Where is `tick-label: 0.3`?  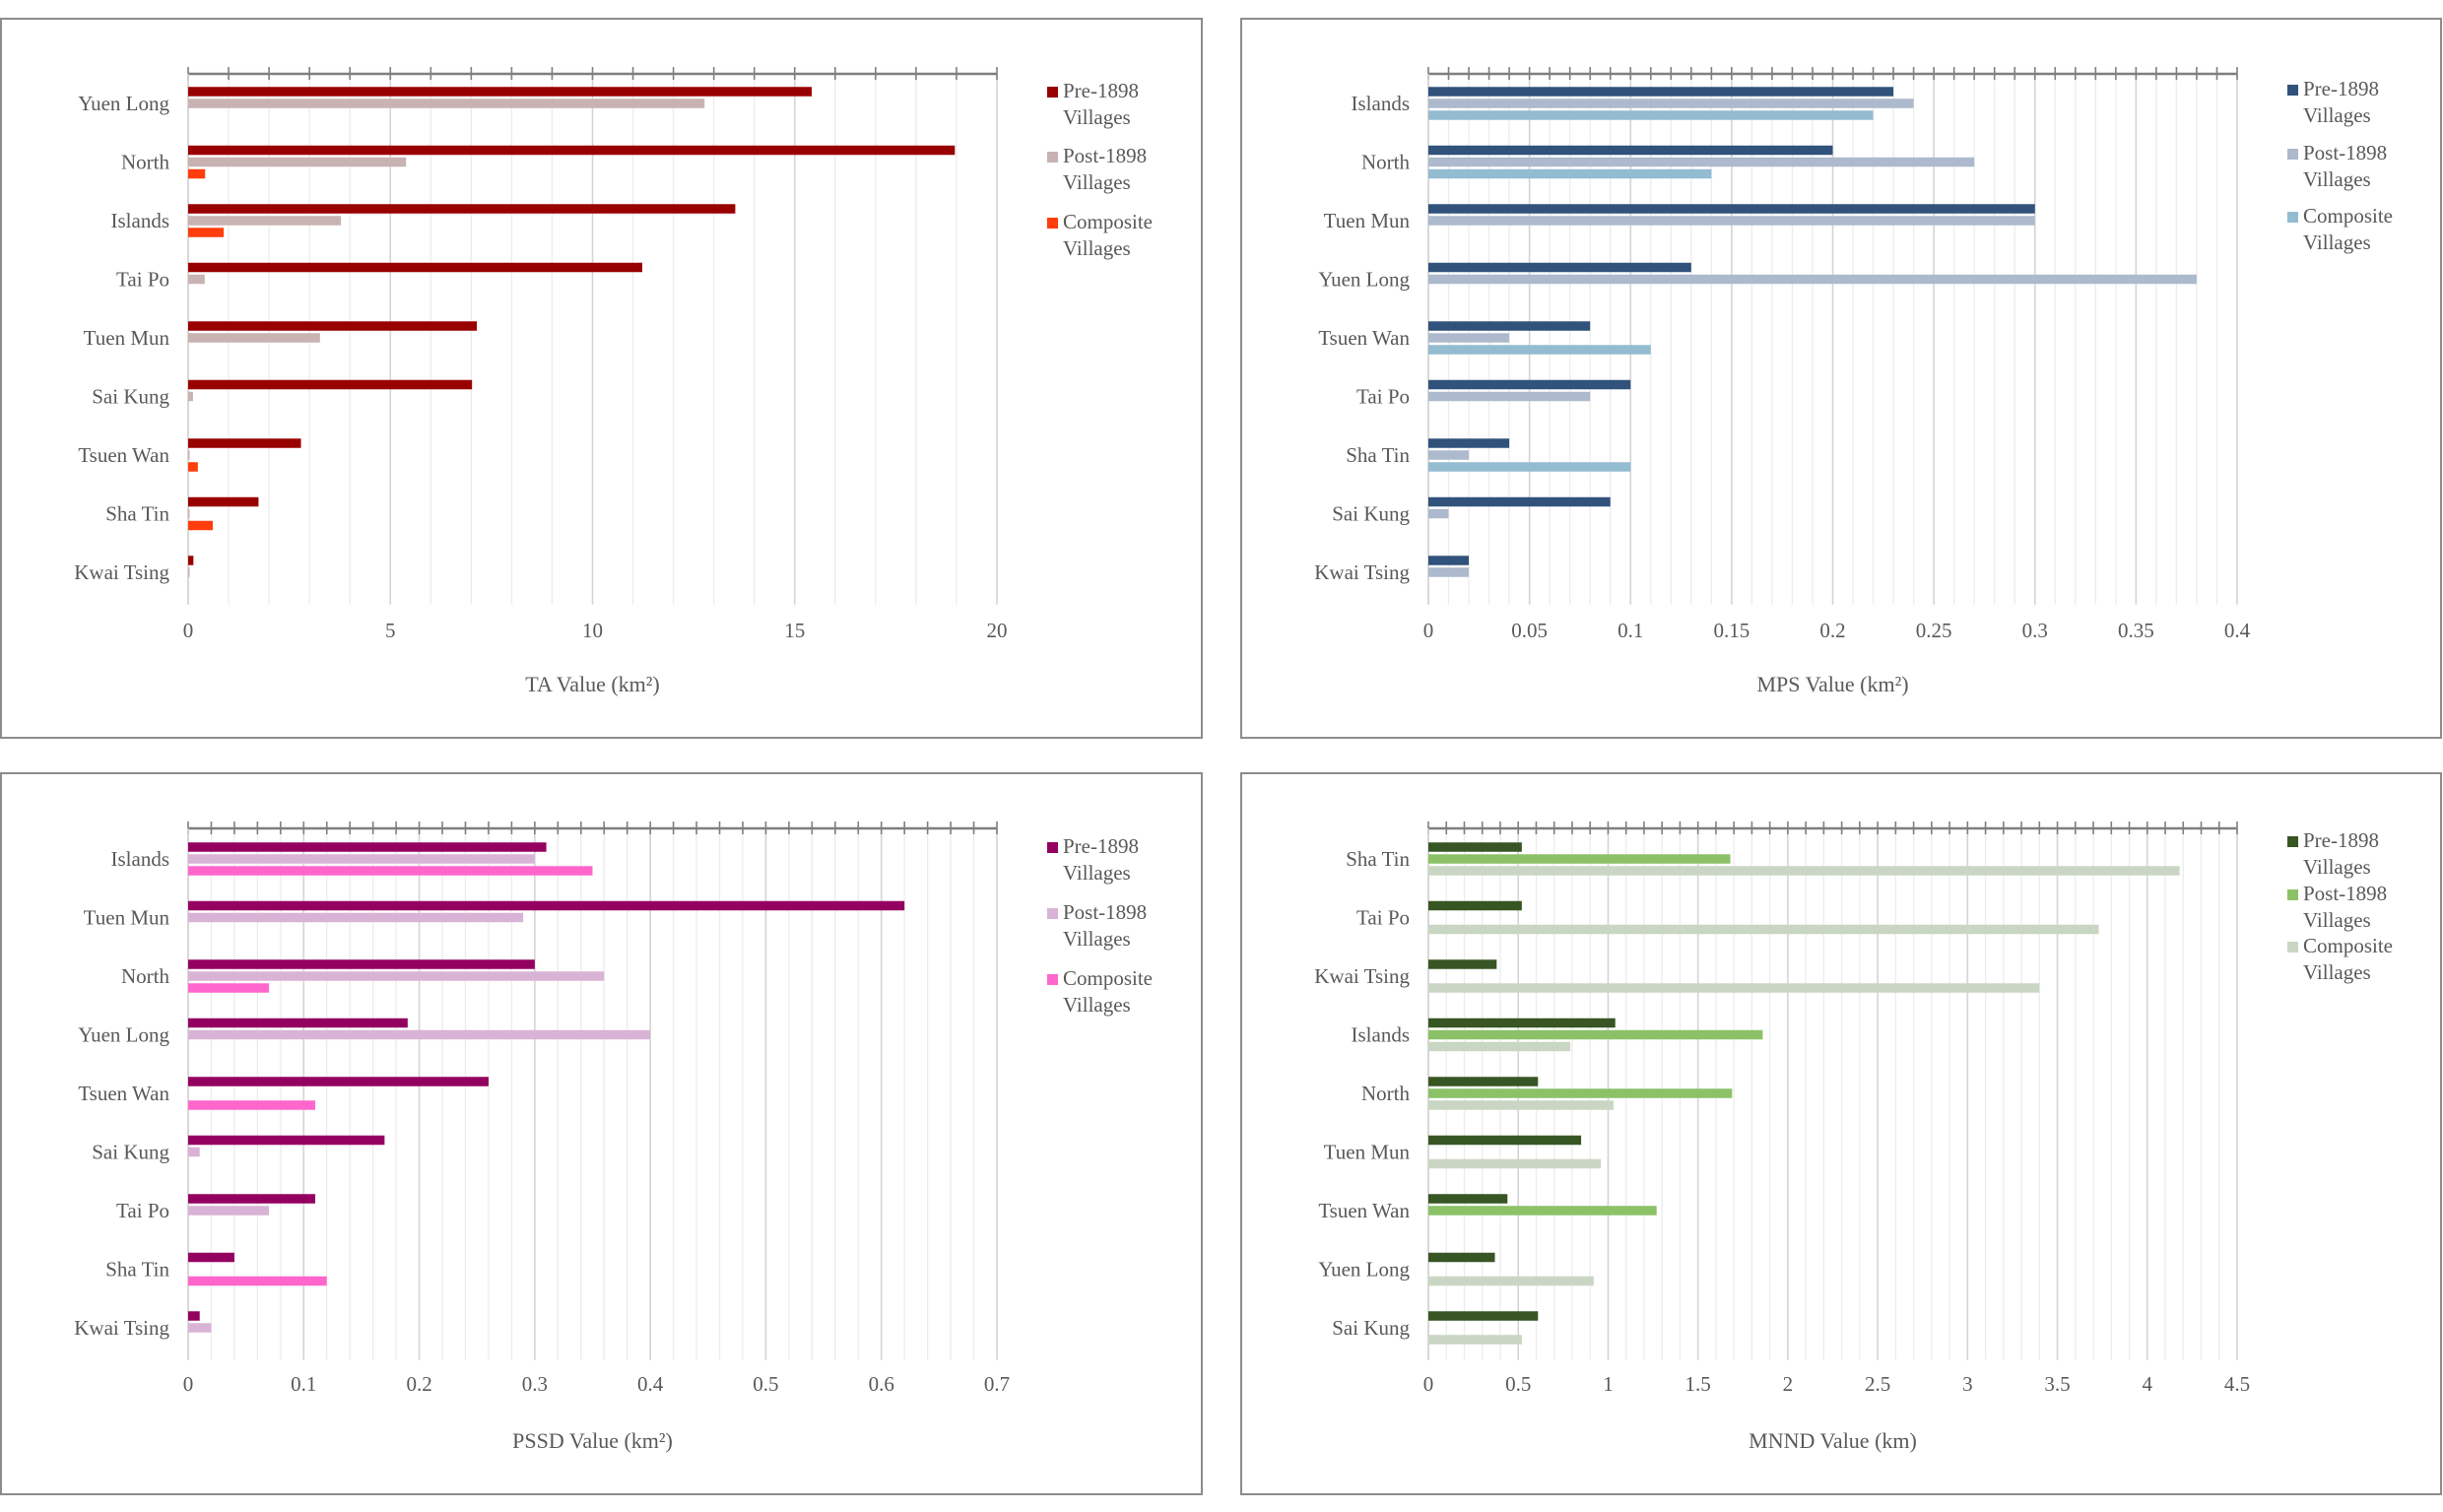
tick-label: 0.3 is located at coordinates (2035, 630).